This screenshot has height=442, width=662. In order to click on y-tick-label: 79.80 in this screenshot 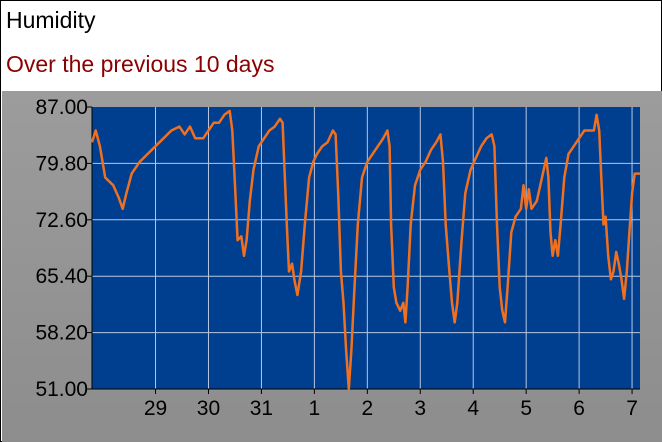, I will do `click(61, 163)`.